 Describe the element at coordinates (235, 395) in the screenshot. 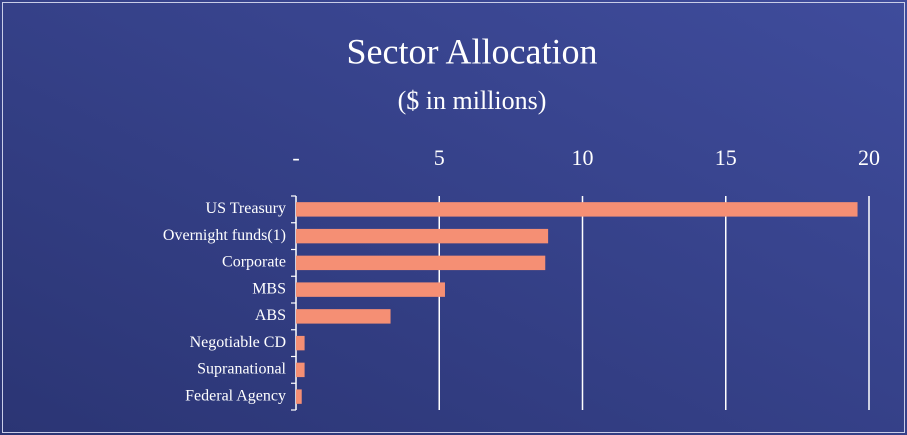

I see `y-tick-label: Federal Agency` at that location.